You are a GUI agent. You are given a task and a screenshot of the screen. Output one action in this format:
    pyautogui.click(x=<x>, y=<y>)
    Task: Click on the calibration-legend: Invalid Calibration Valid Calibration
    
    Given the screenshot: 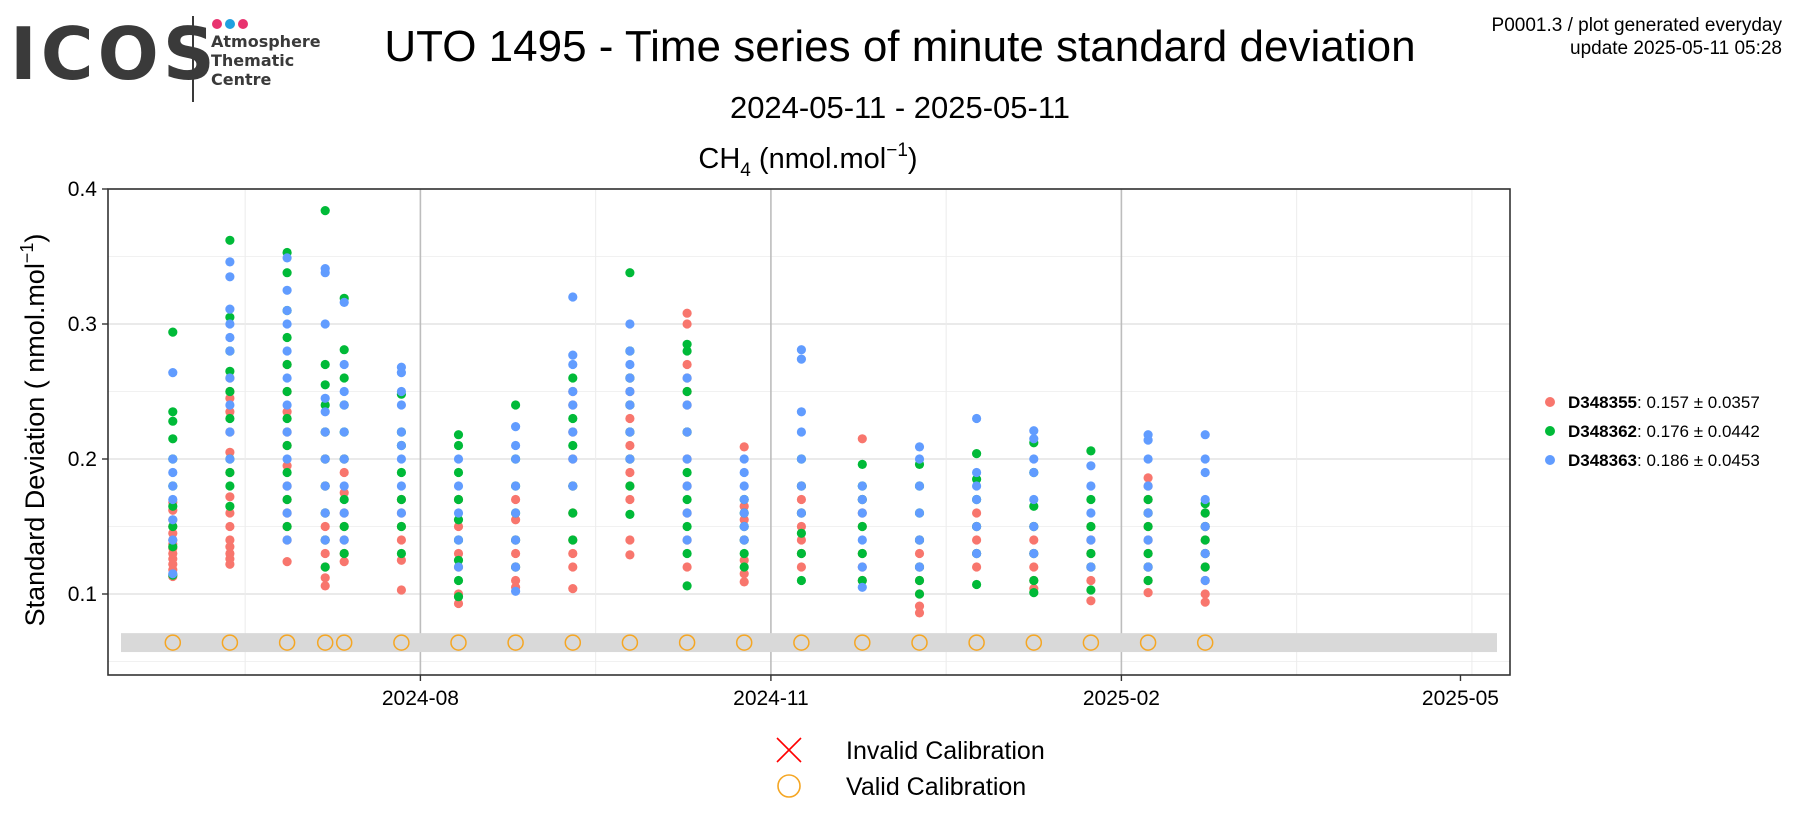 What is the action you would take?
    pyautogui.click(x=910, y=769)
    